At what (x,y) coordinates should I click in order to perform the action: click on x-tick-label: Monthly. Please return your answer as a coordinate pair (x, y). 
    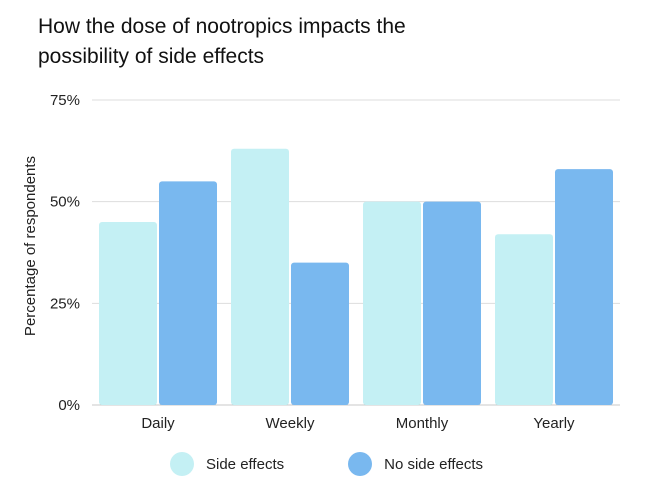
    Looking at the image, I should click on (422, 423).